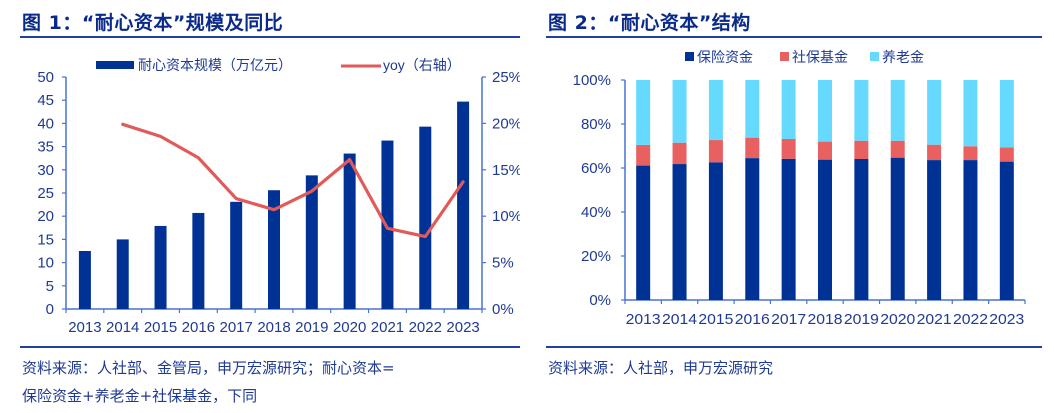 The height and width of the screenshot is (413, 1054). What do you see at coordinates (387, 224) in the screenshot?
I see `bar-2021` at bounding box center [387, 224].